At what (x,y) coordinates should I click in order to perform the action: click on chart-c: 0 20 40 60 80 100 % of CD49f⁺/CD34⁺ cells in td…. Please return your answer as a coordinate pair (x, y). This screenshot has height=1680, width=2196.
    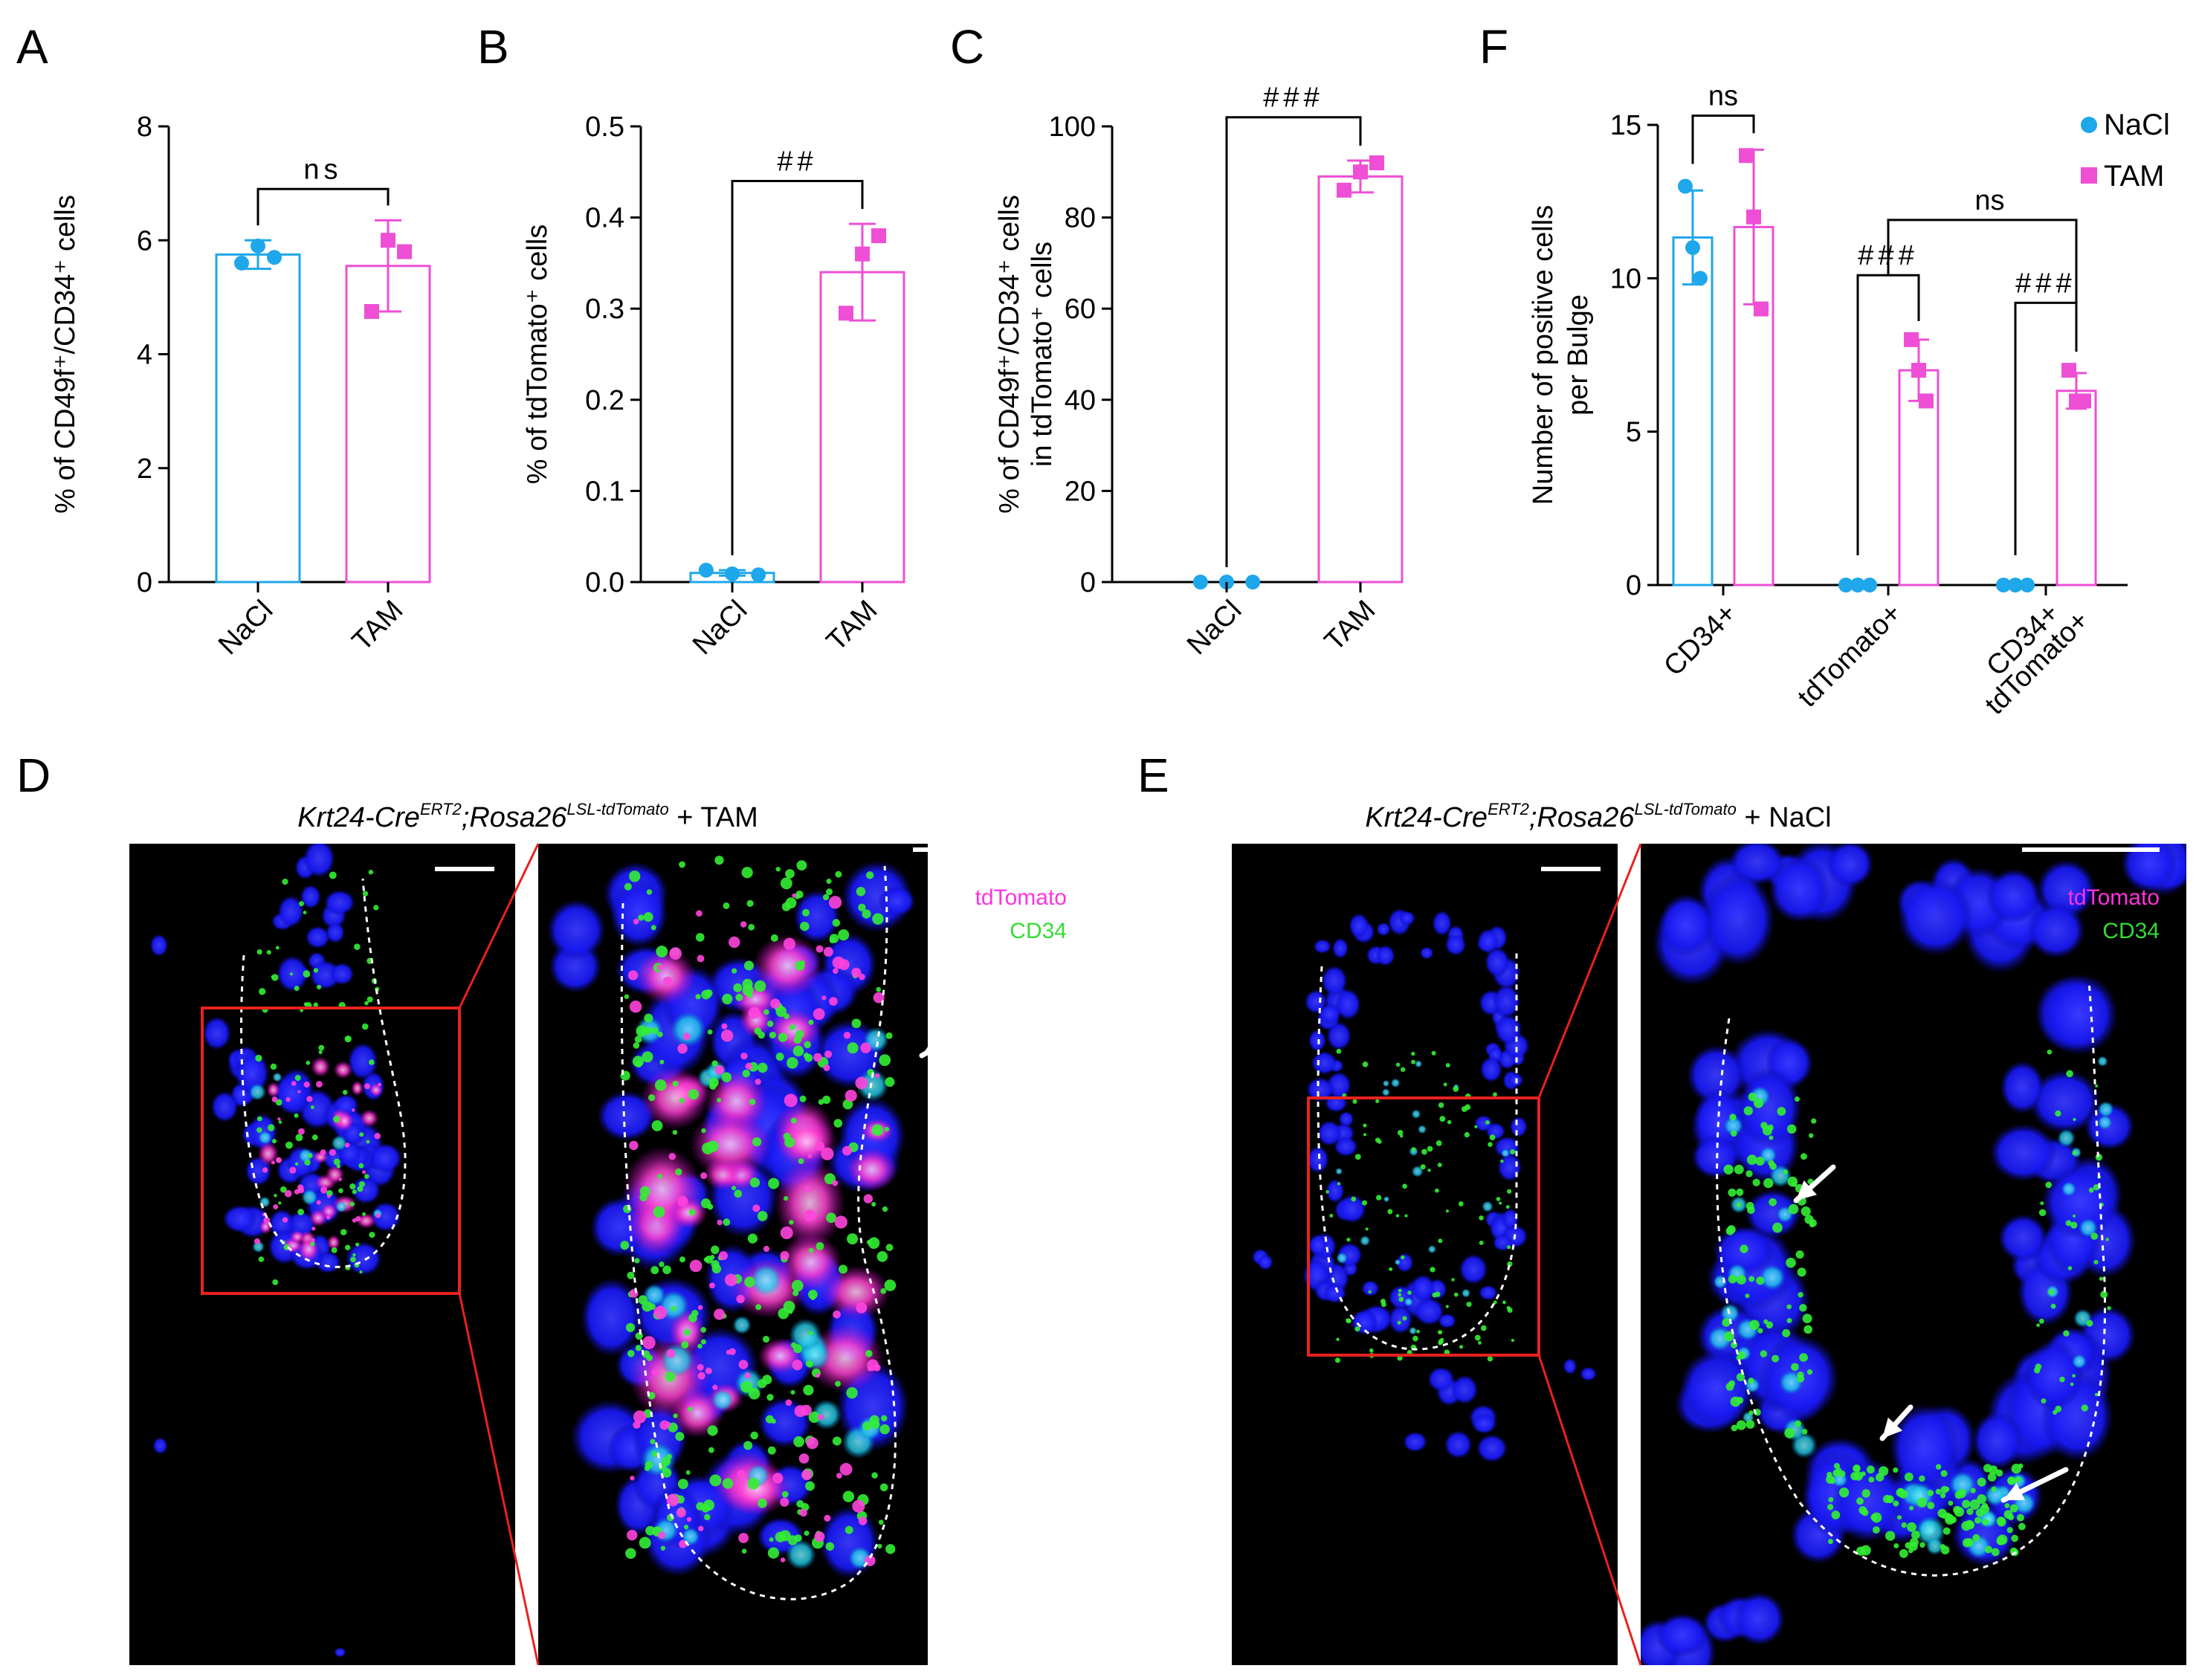
    Looking at the image, I should click on (1199, 372).